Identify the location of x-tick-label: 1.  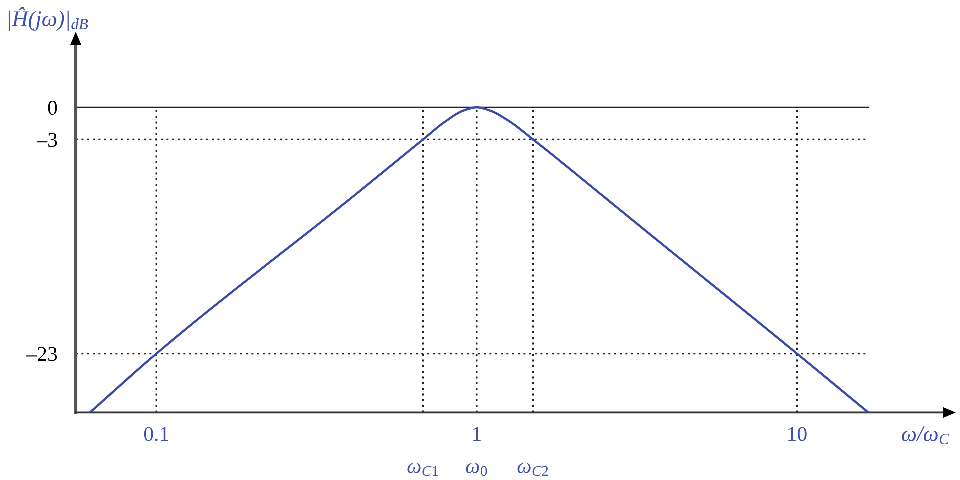
(477, 434).